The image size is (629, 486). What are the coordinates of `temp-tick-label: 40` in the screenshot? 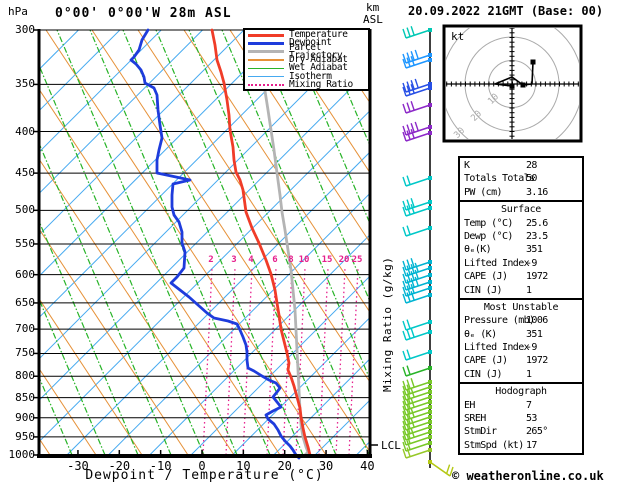 It's located at (367, 466).